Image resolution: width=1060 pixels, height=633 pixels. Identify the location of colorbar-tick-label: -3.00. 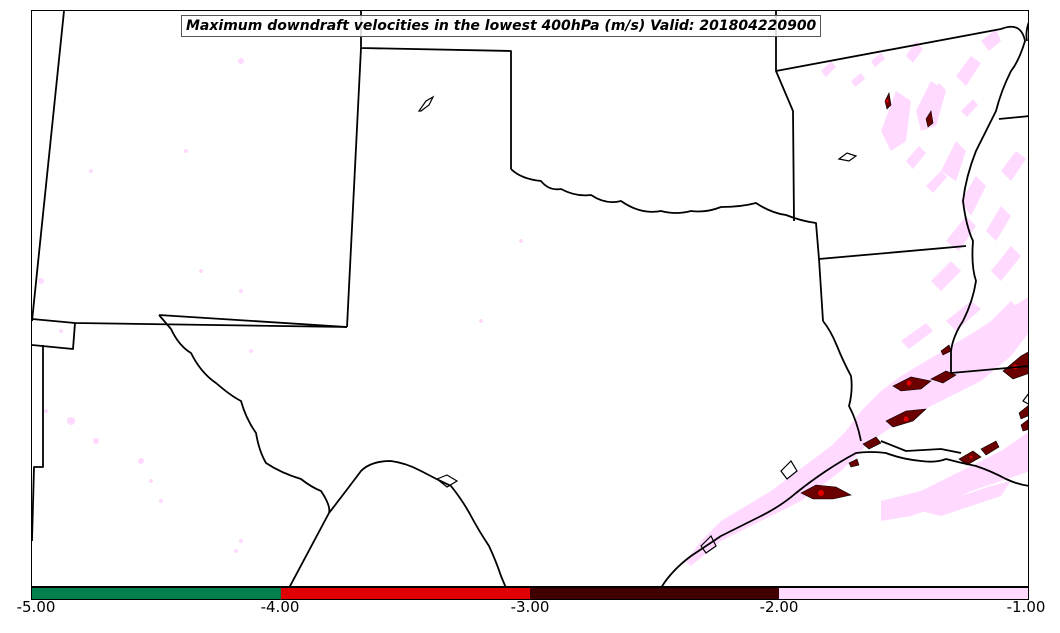
(530, 607).